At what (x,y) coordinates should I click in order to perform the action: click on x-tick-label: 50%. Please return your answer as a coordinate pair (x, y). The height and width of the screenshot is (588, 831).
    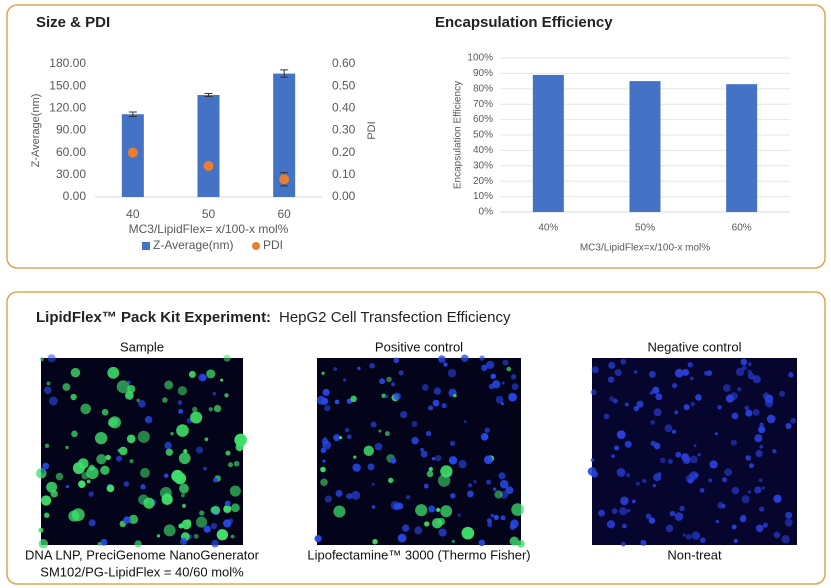
    Looking at the image, I should click on (645, 228).